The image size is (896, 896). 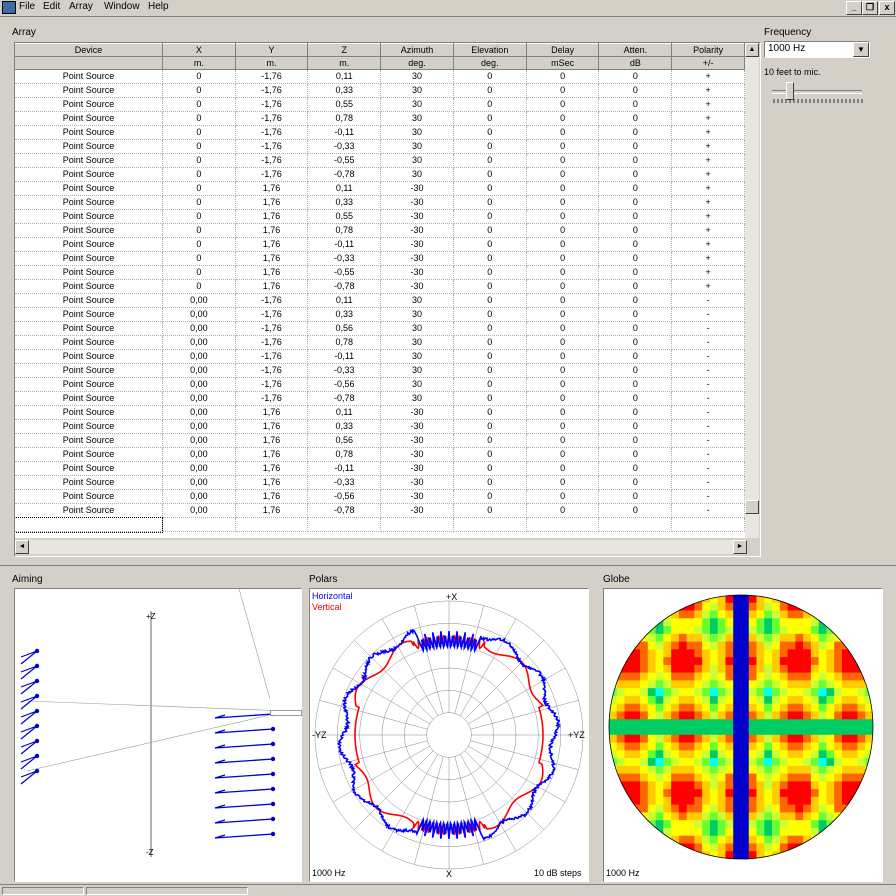 What do you see at coordinates (52, 6) in the screenshot?
I see `menu-edit: Edit` at bounding box center [52, 6].